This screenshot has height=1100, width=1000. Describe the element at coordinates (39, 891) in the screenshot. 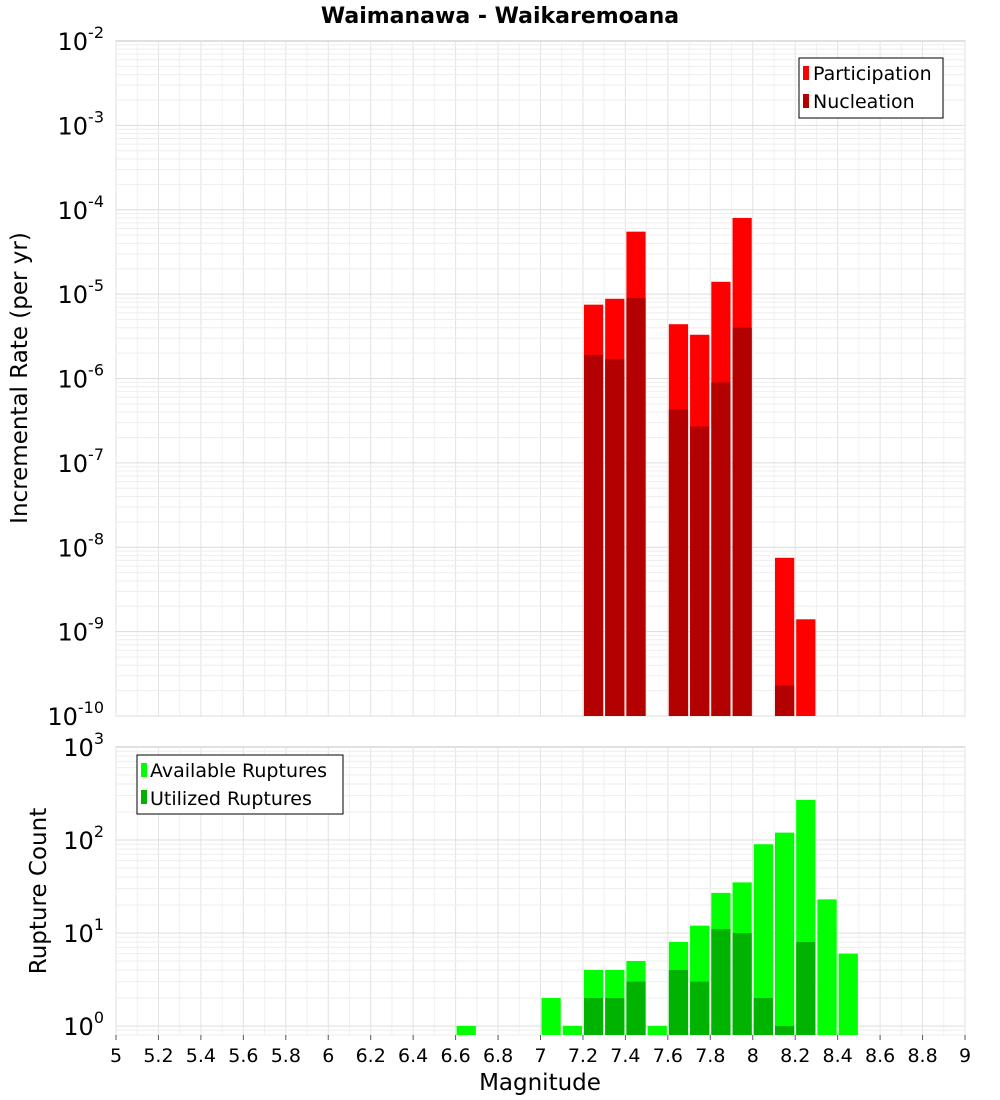

I see `bottom-y-axis-label: Rupture Count` at that location.